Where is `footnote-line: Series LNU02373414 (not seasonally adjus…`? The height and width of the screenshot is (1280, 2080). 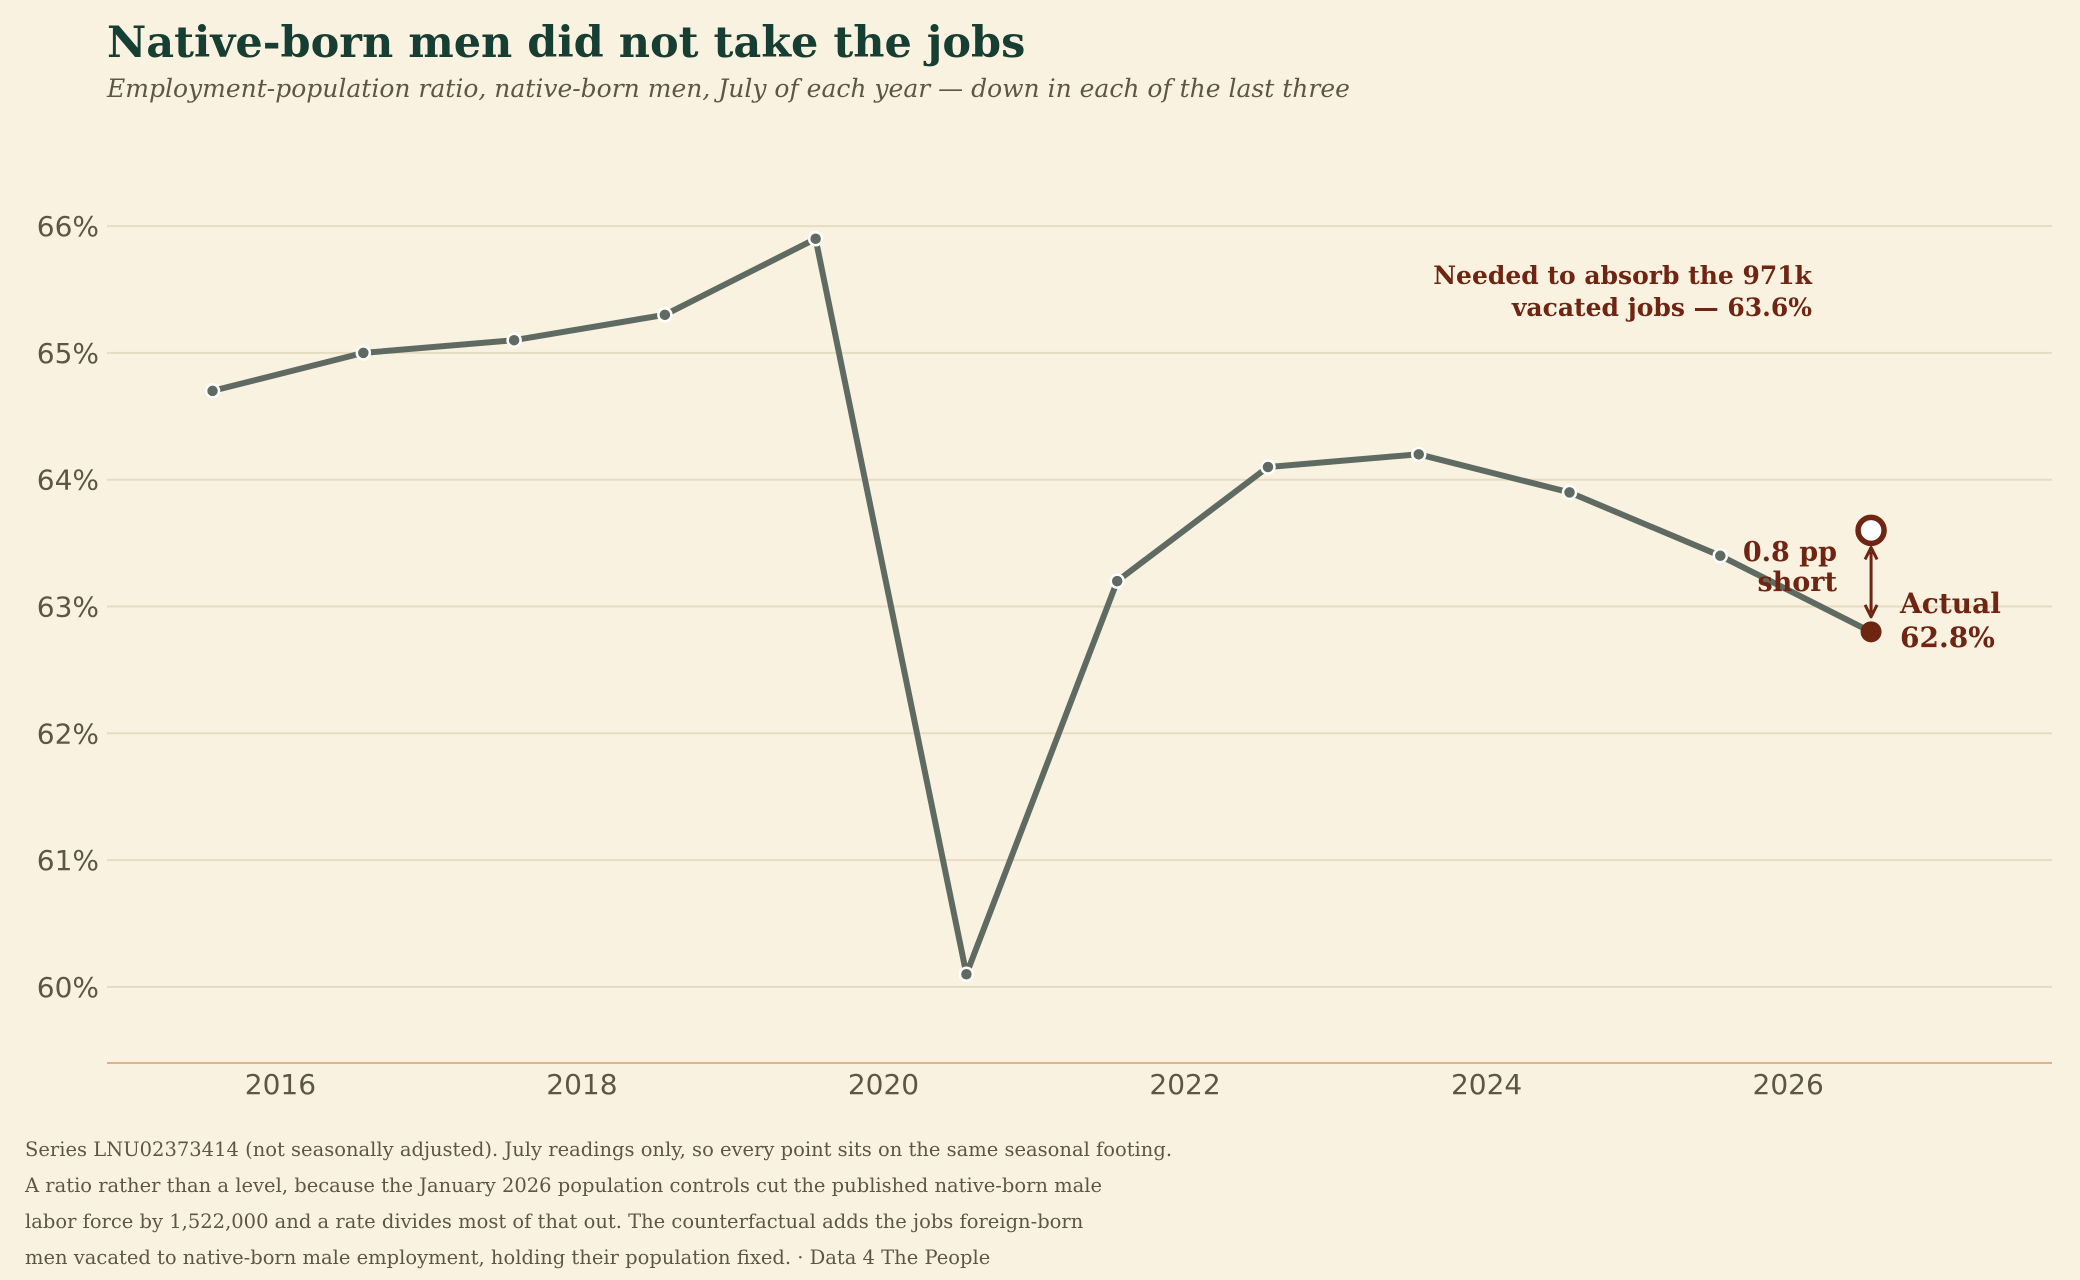
footnote-line: Series LNU02373414 (not seasonally adjus… is located at coordinates (599, 1149).